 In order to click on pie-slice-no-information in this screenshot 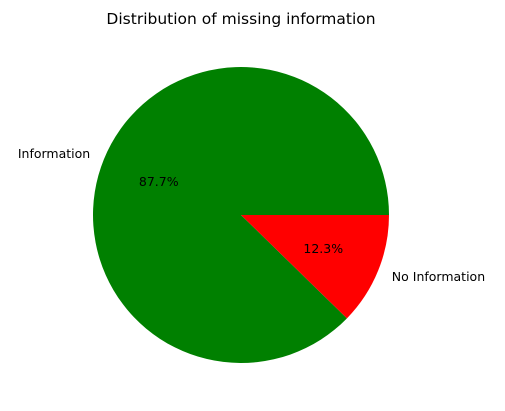, I will do `click(315, 267)`.